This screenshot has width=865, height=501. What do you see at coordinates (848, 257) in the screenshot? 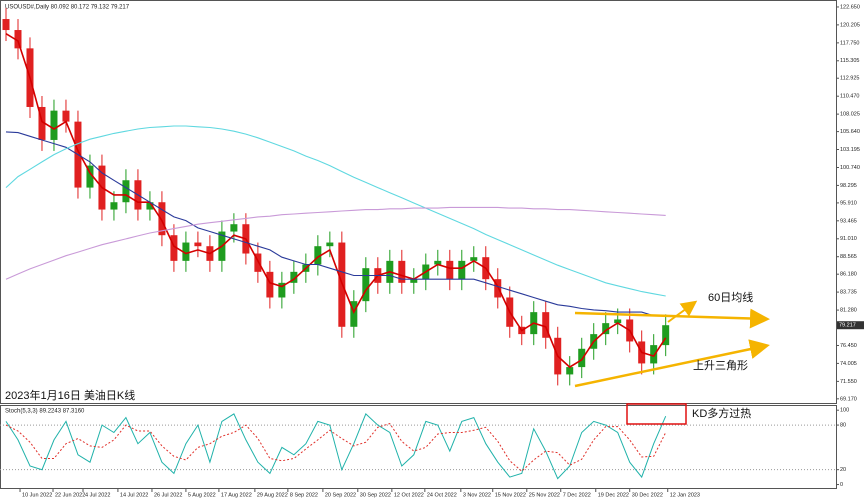
I see `y-tick-label: 88.565` at bounding box center [848, 257].